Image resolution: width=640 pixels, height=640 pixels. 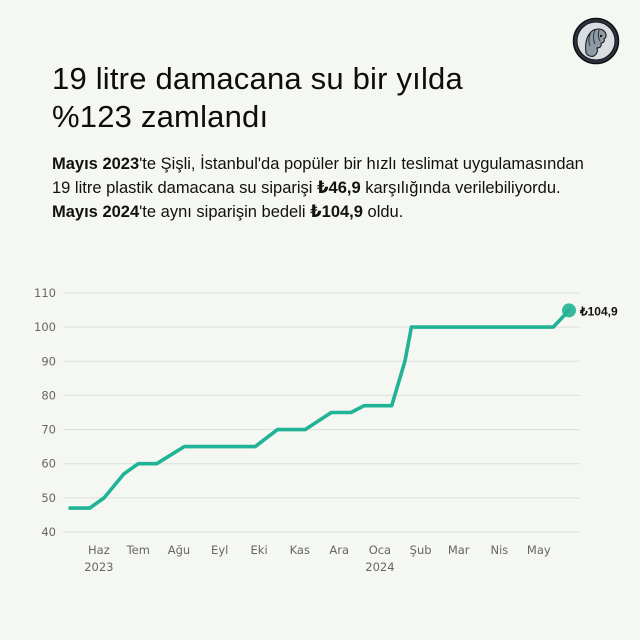 I want to click on desc-text-3: 'te aynı siparişin bedeli, so click(x=225, y=212).